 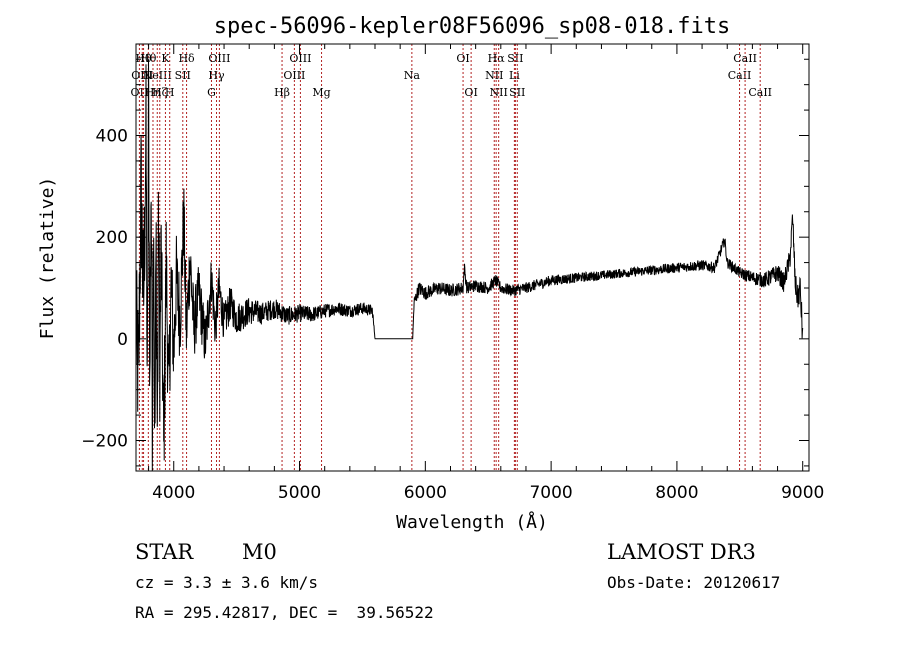 I want to click on class-label: STAR, so click(x=164, y=552).